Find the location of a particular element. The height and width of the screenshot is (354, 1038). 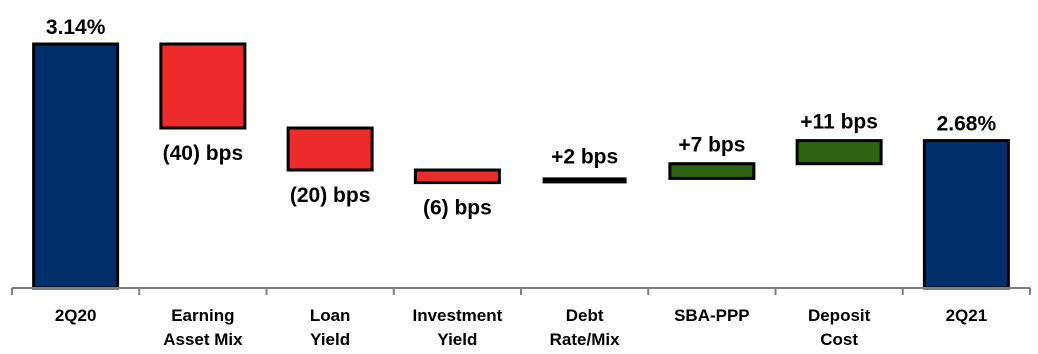

category-label-4-1: Rate/Mix is located at coordinates (585, 339).